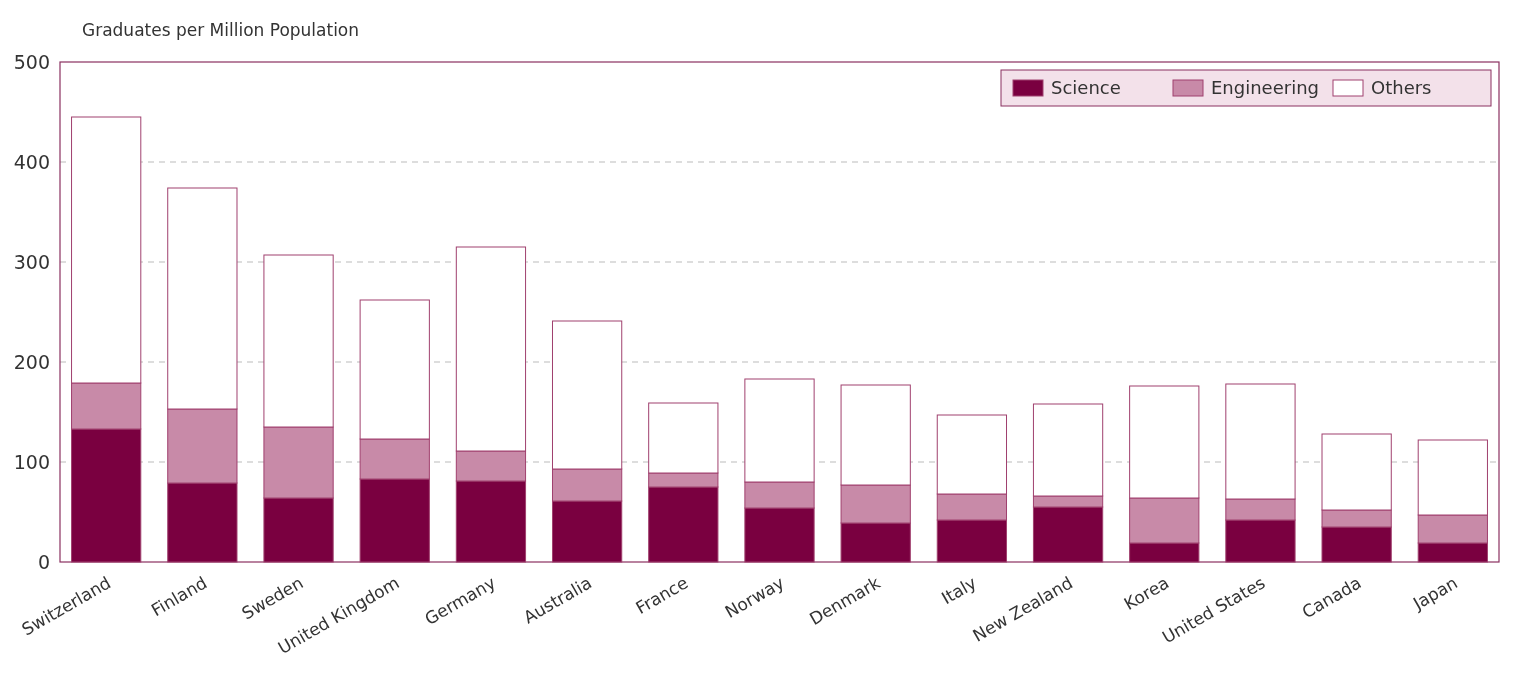 This screenshot has width=1515, height=696. Describe the element at coordinates (31, 161) in the screenshot. I see `y-tick-label: 400` at that location.